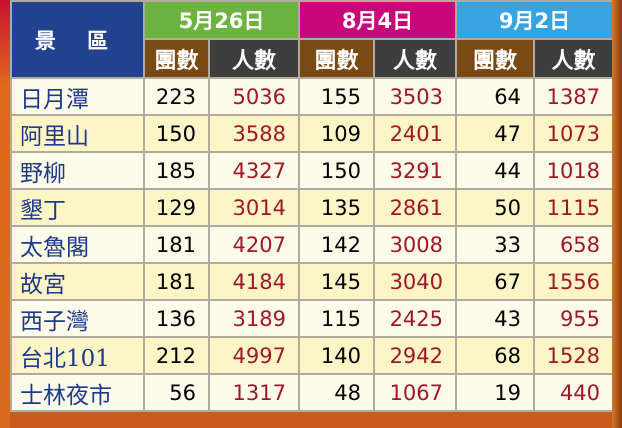 The height and width of the screenshot is (428, 622). I want to click on group-count: 135, so click(336, 207).